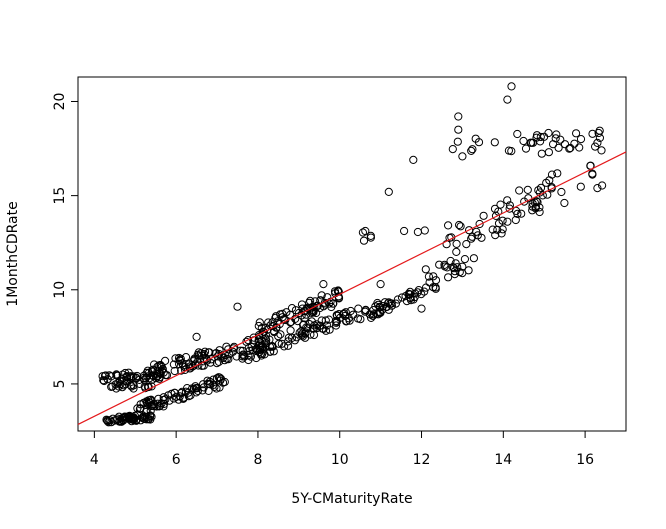 This screenshot has width=666, height=529. What do you see at coordinates (60, 102) in the screenshot?
I see `y-tick-label: 20` at bounding box center [60, 102].